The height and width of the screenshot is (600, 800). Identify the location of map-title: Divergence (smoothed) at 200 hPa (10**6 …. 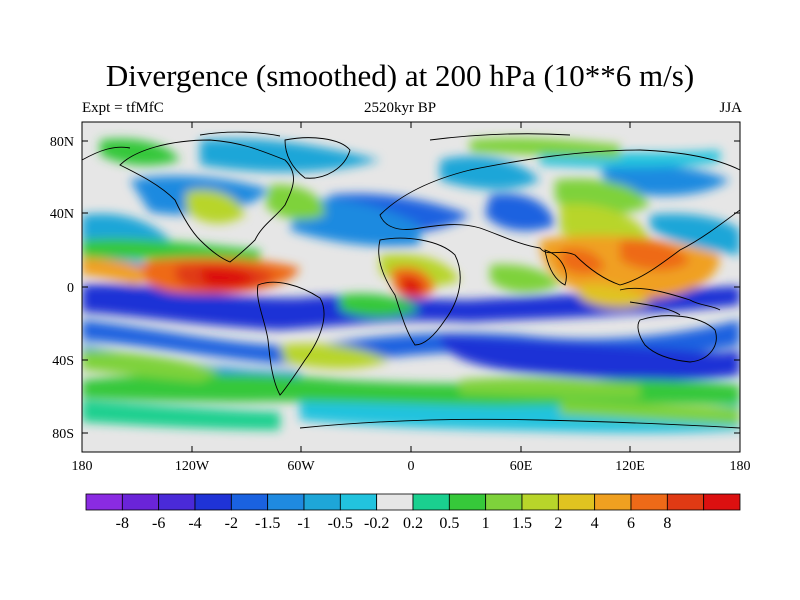
(400, 75).